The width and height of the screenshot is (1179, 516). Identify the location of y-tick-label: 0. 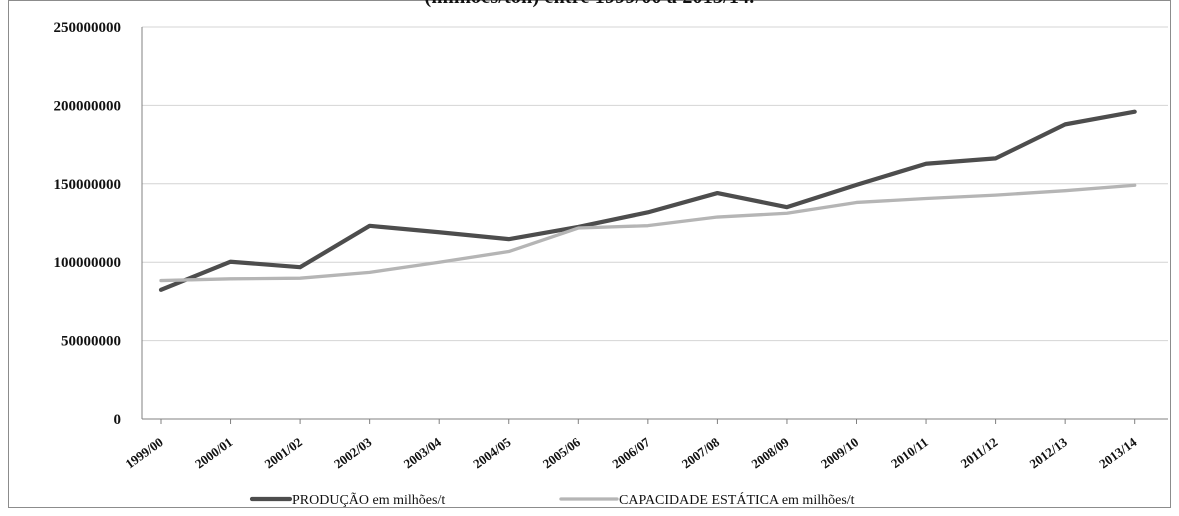
(118, 420).